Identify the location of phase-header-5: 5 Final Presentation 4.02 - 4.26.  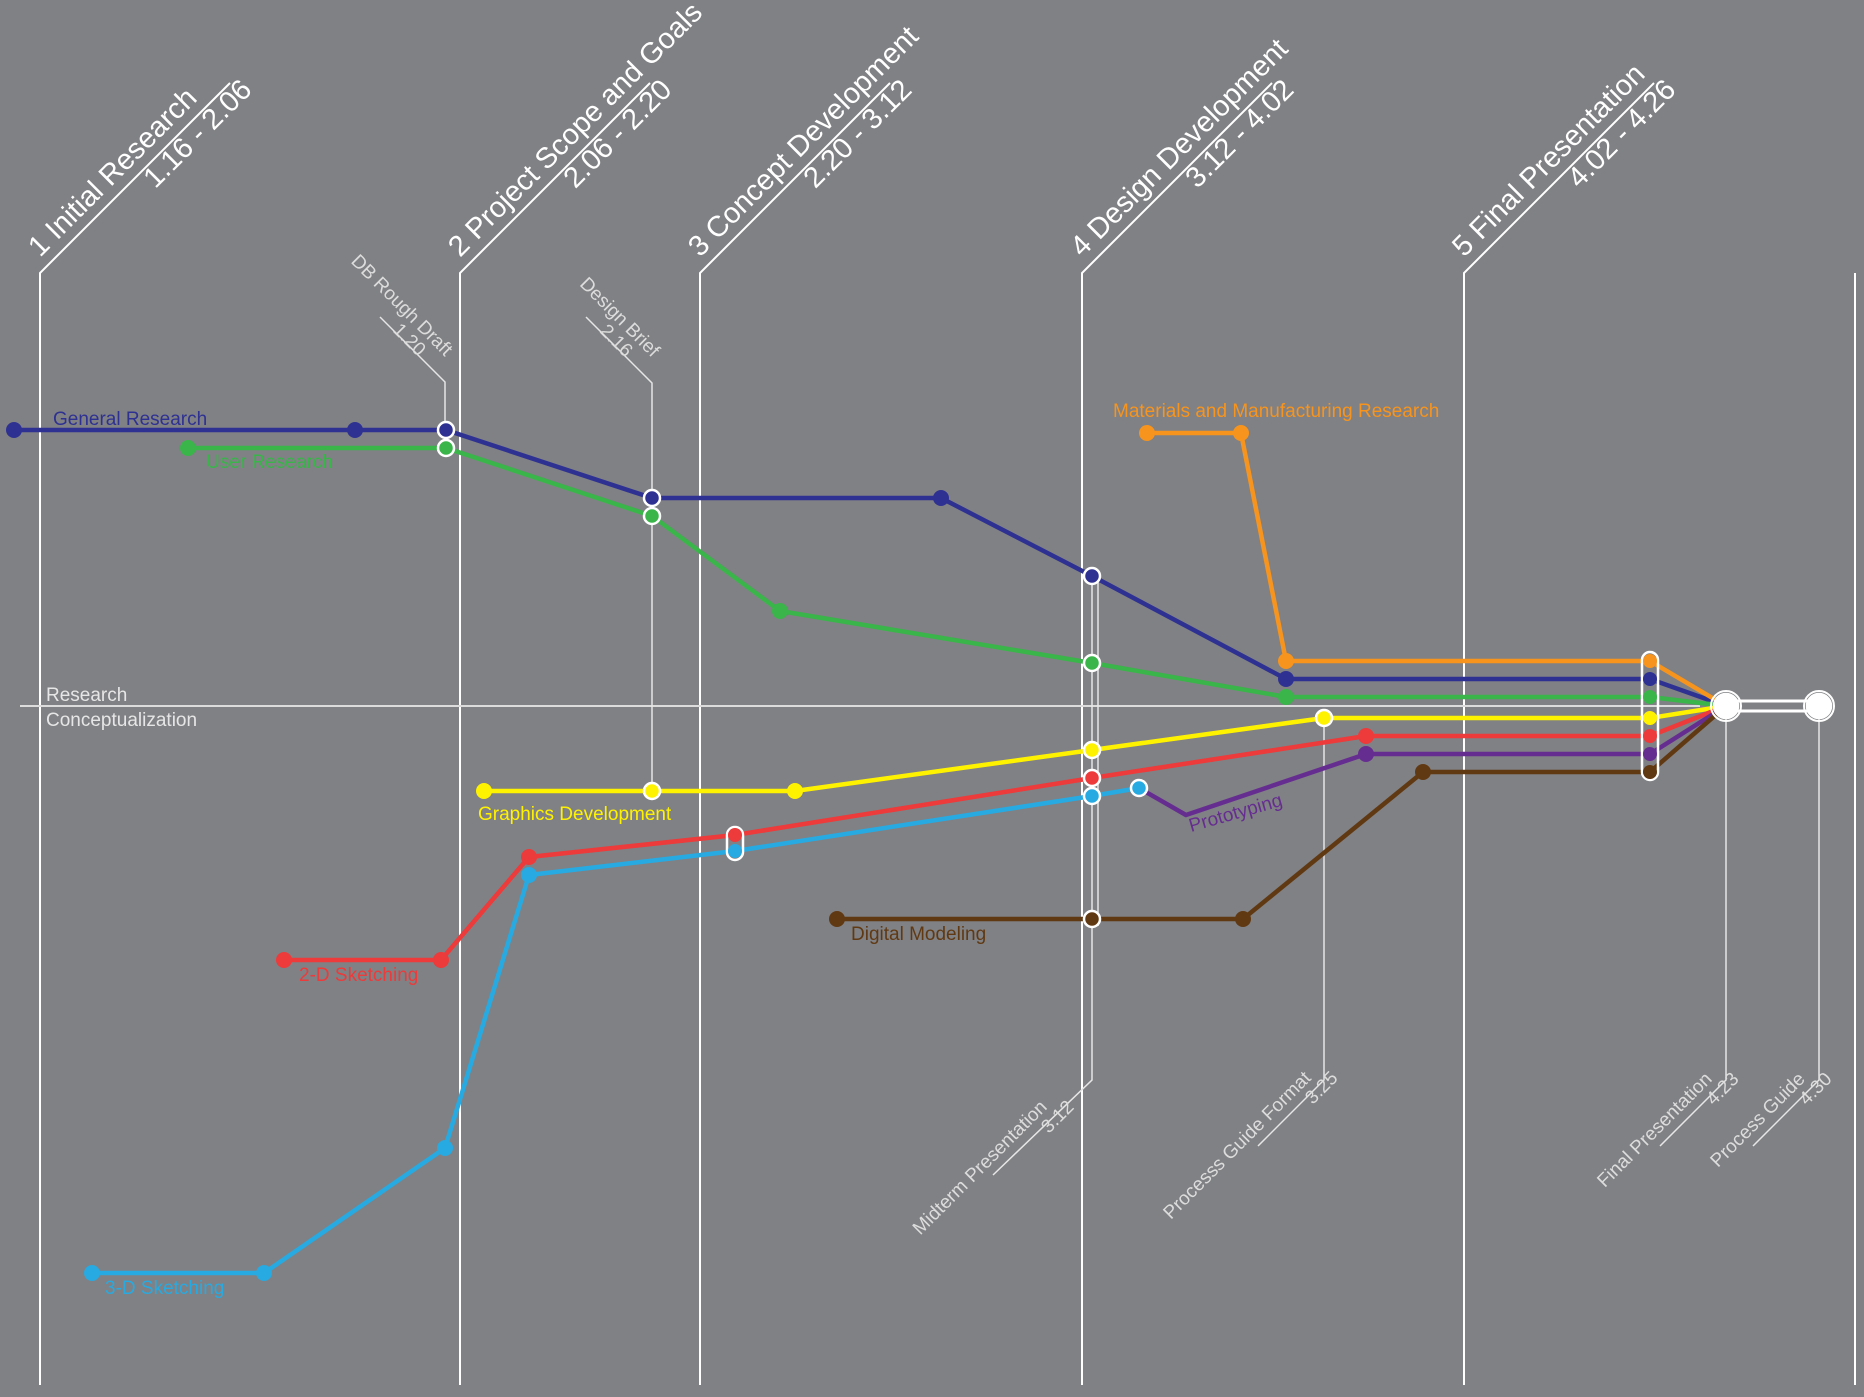
(1564, 160).